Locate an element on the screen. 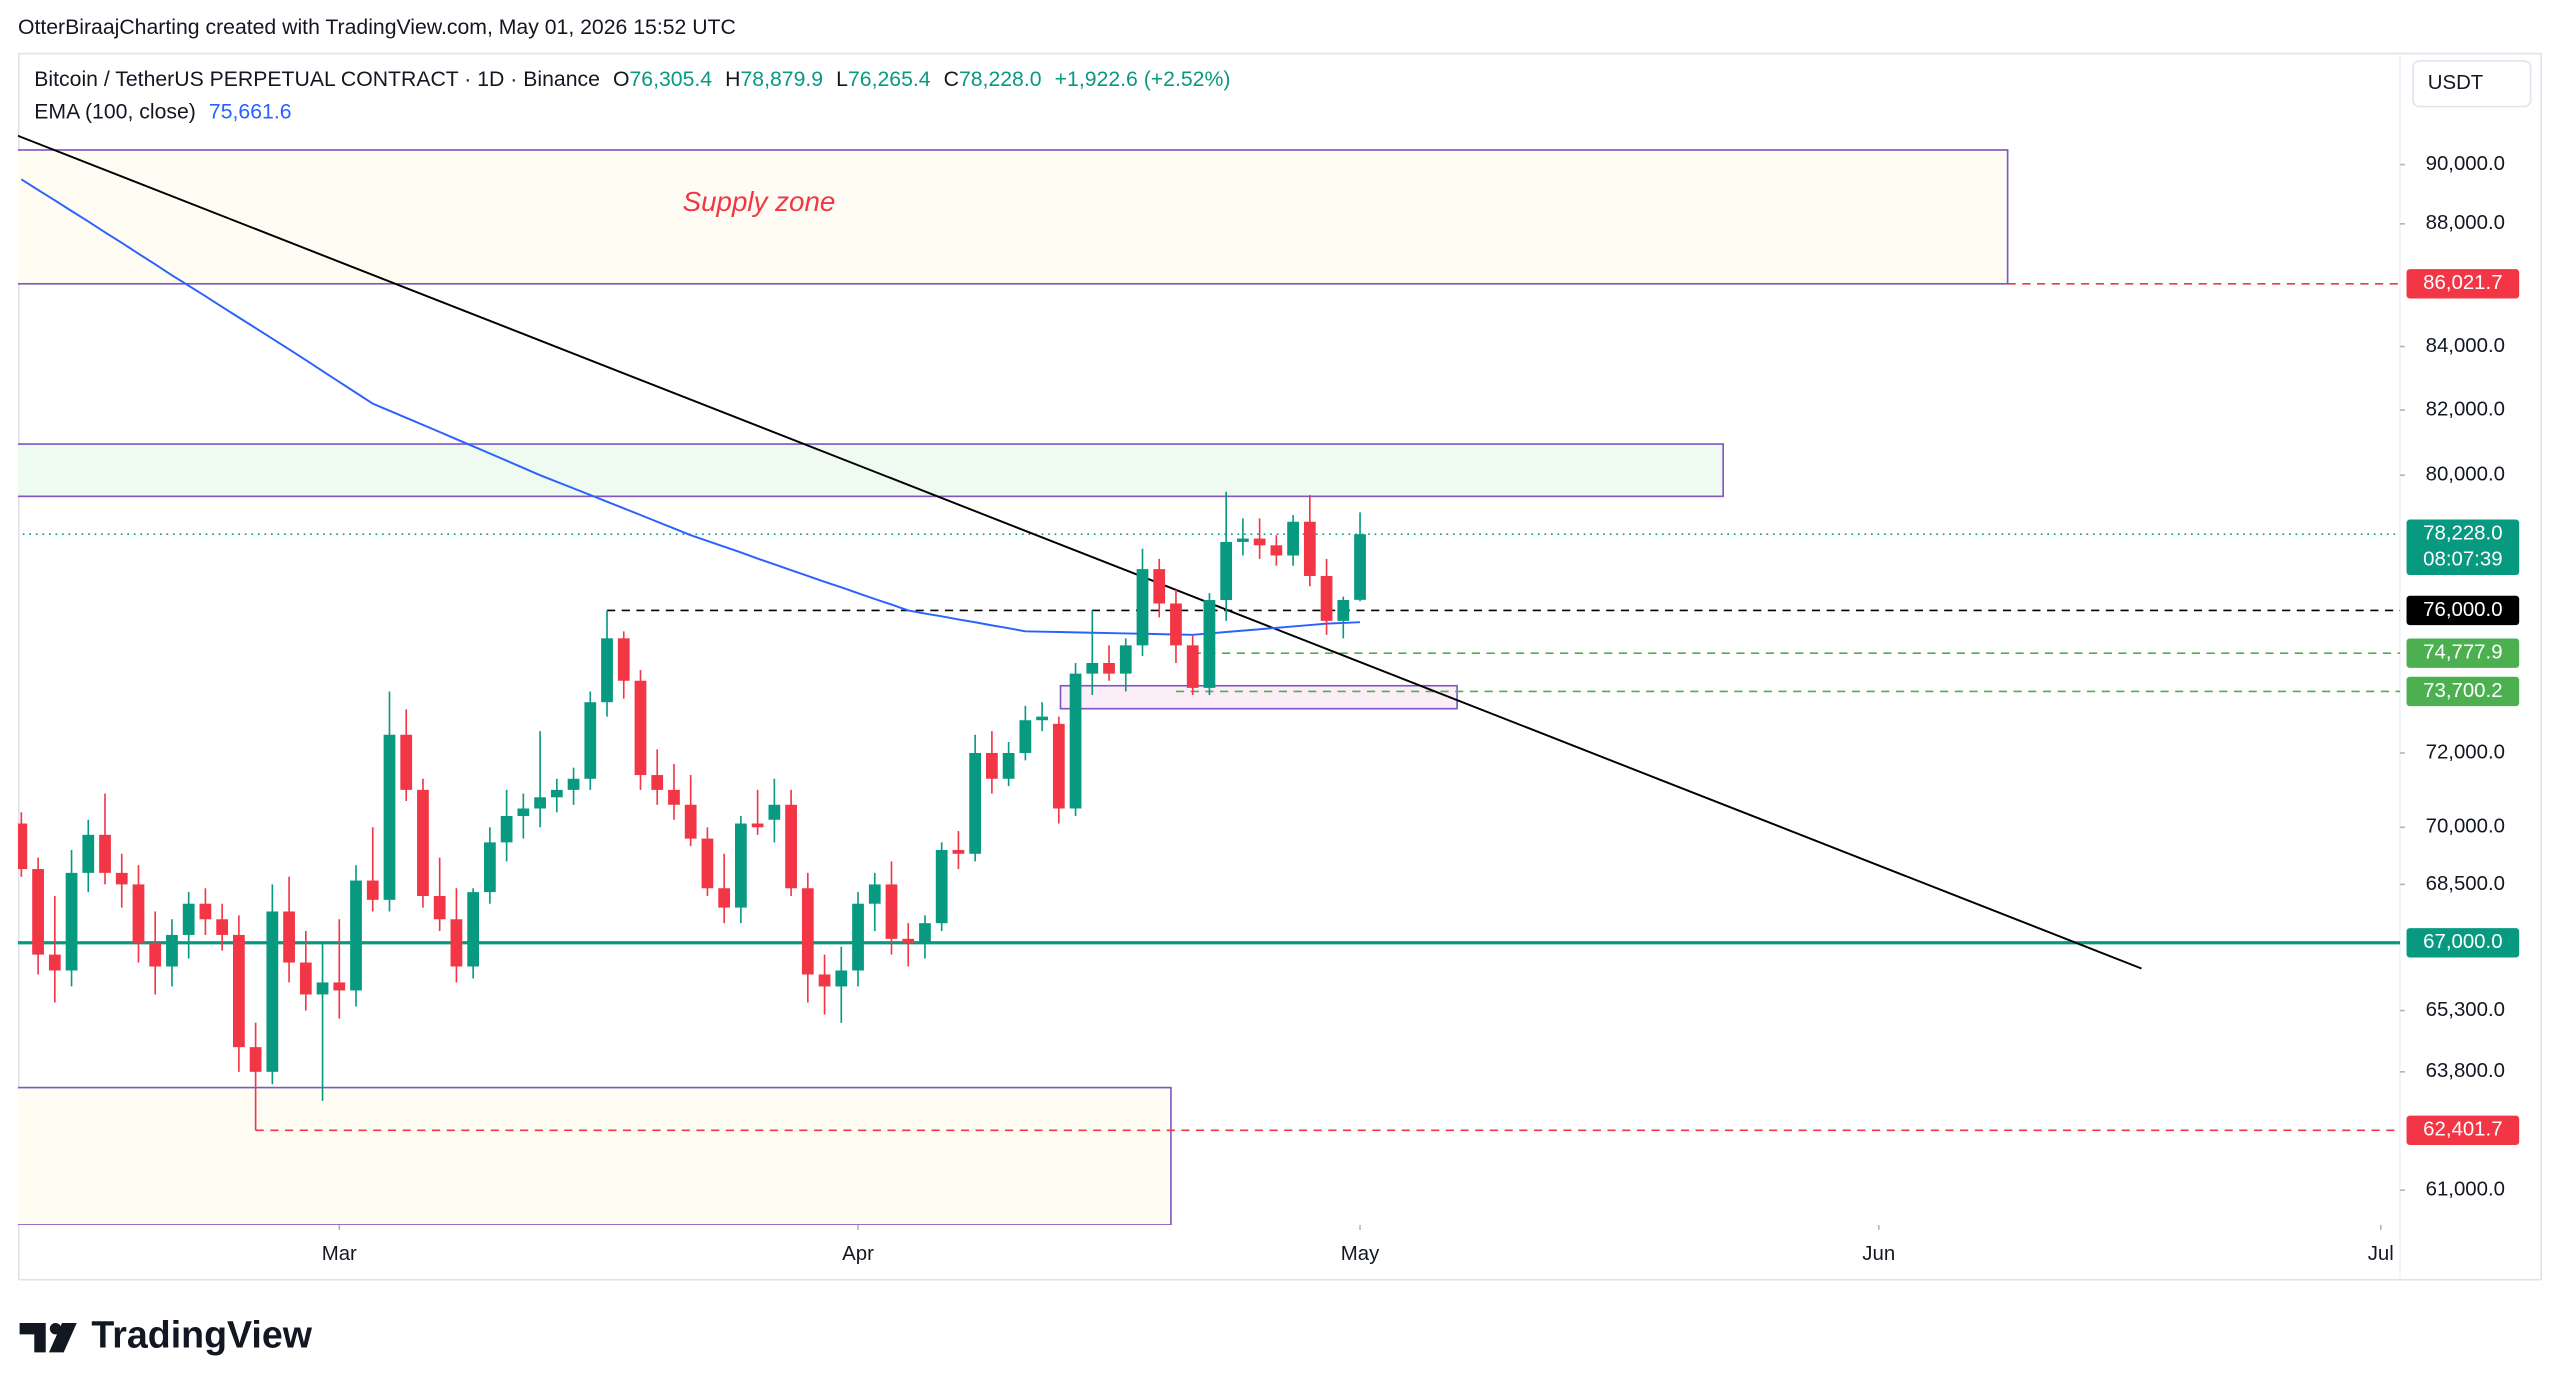 This screenshot has height=1392, width=2560. brand-logo: TradingView is located at coordinates (166, 1335).